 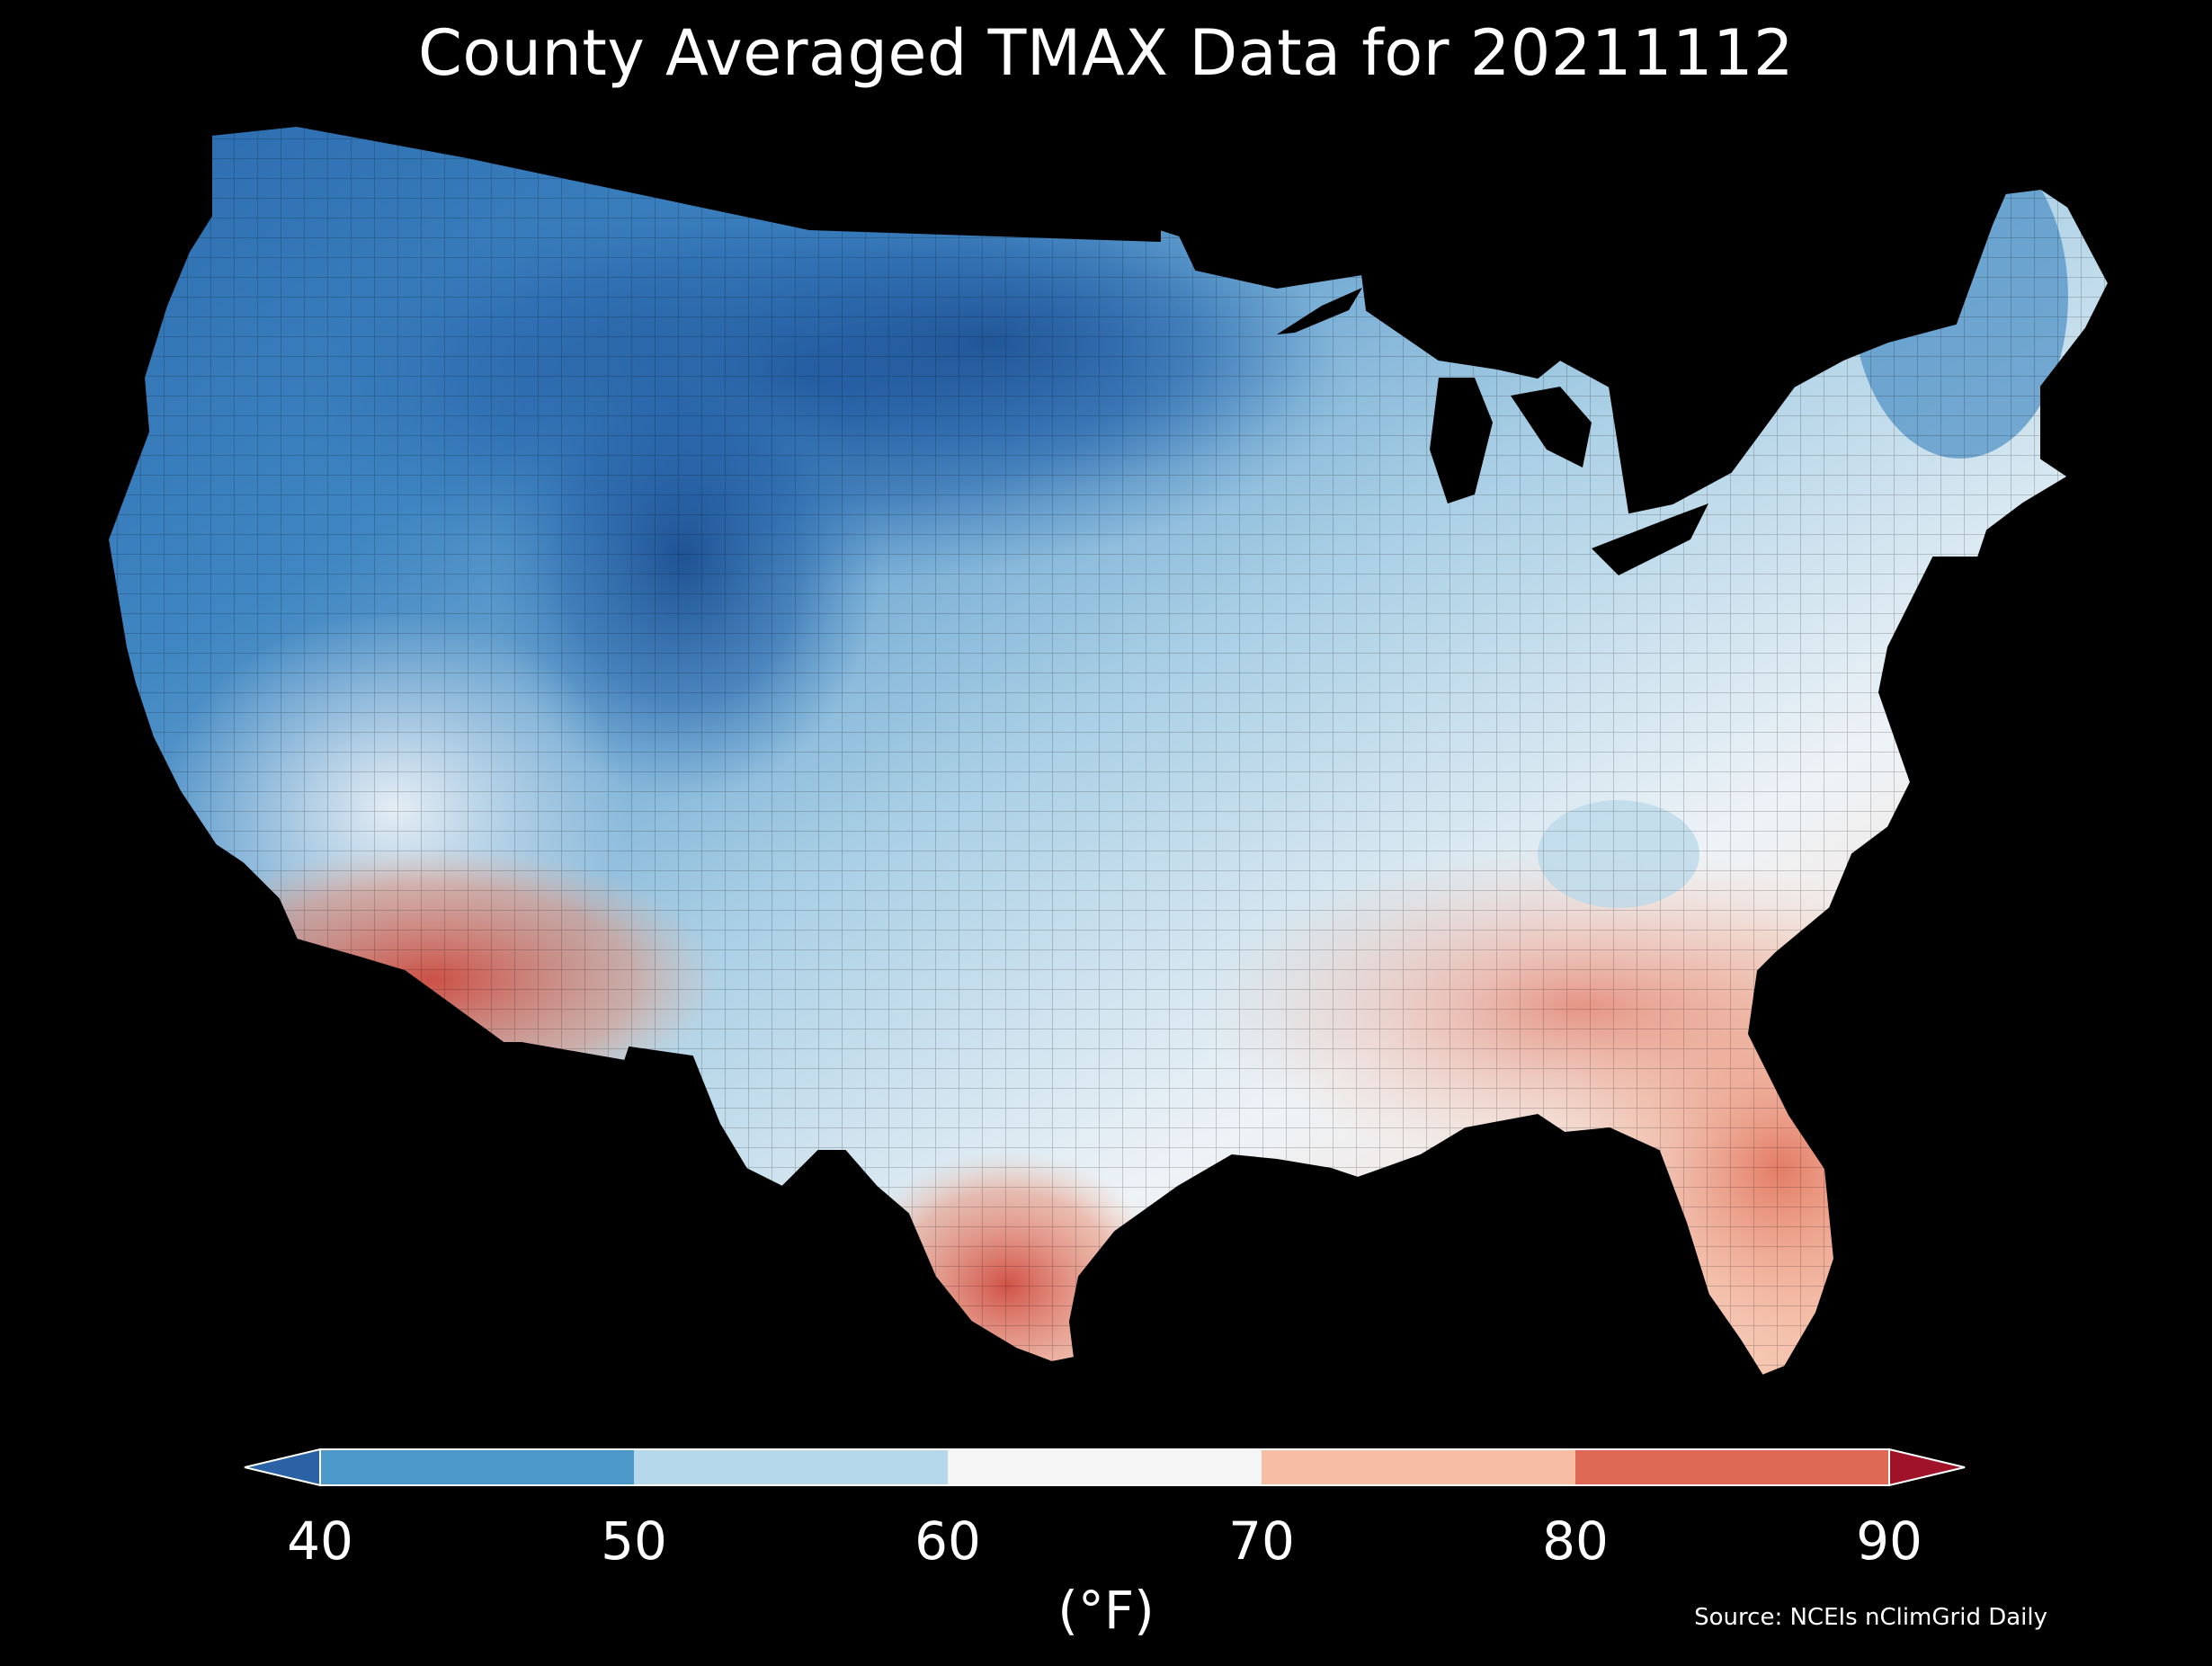 I want to click on great-lakes, so click(x=1492, y=432).